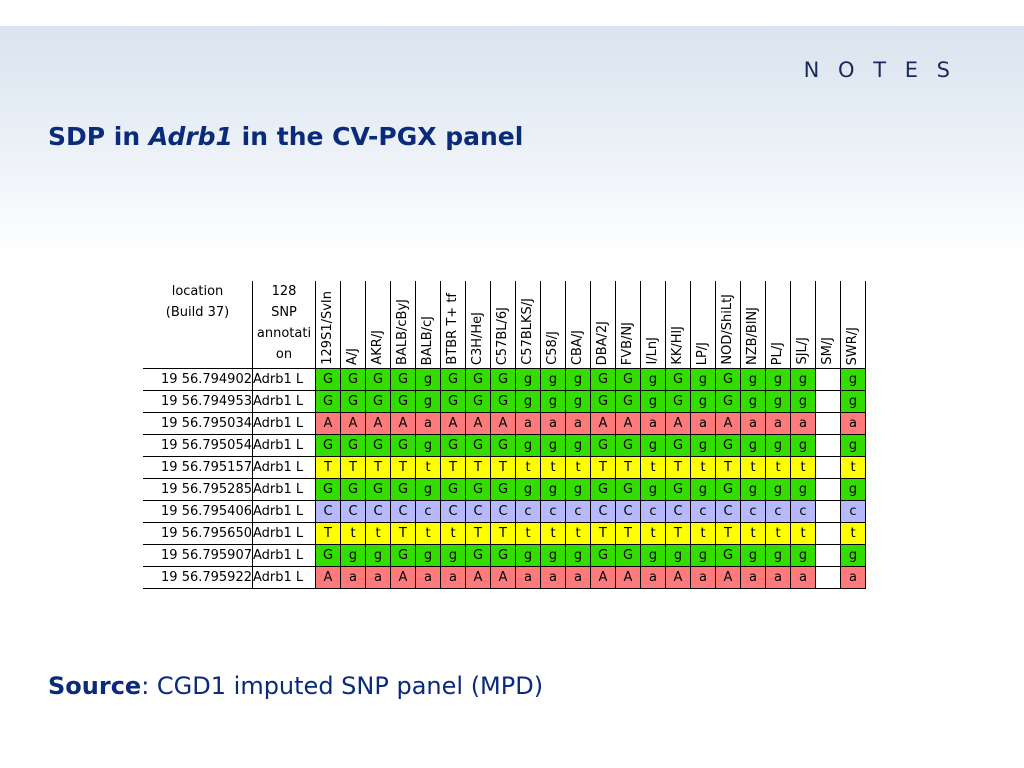 This screenshot has width=1024, height=768. I want to click on cell-location: 19 56.795054, so click(198, 445).